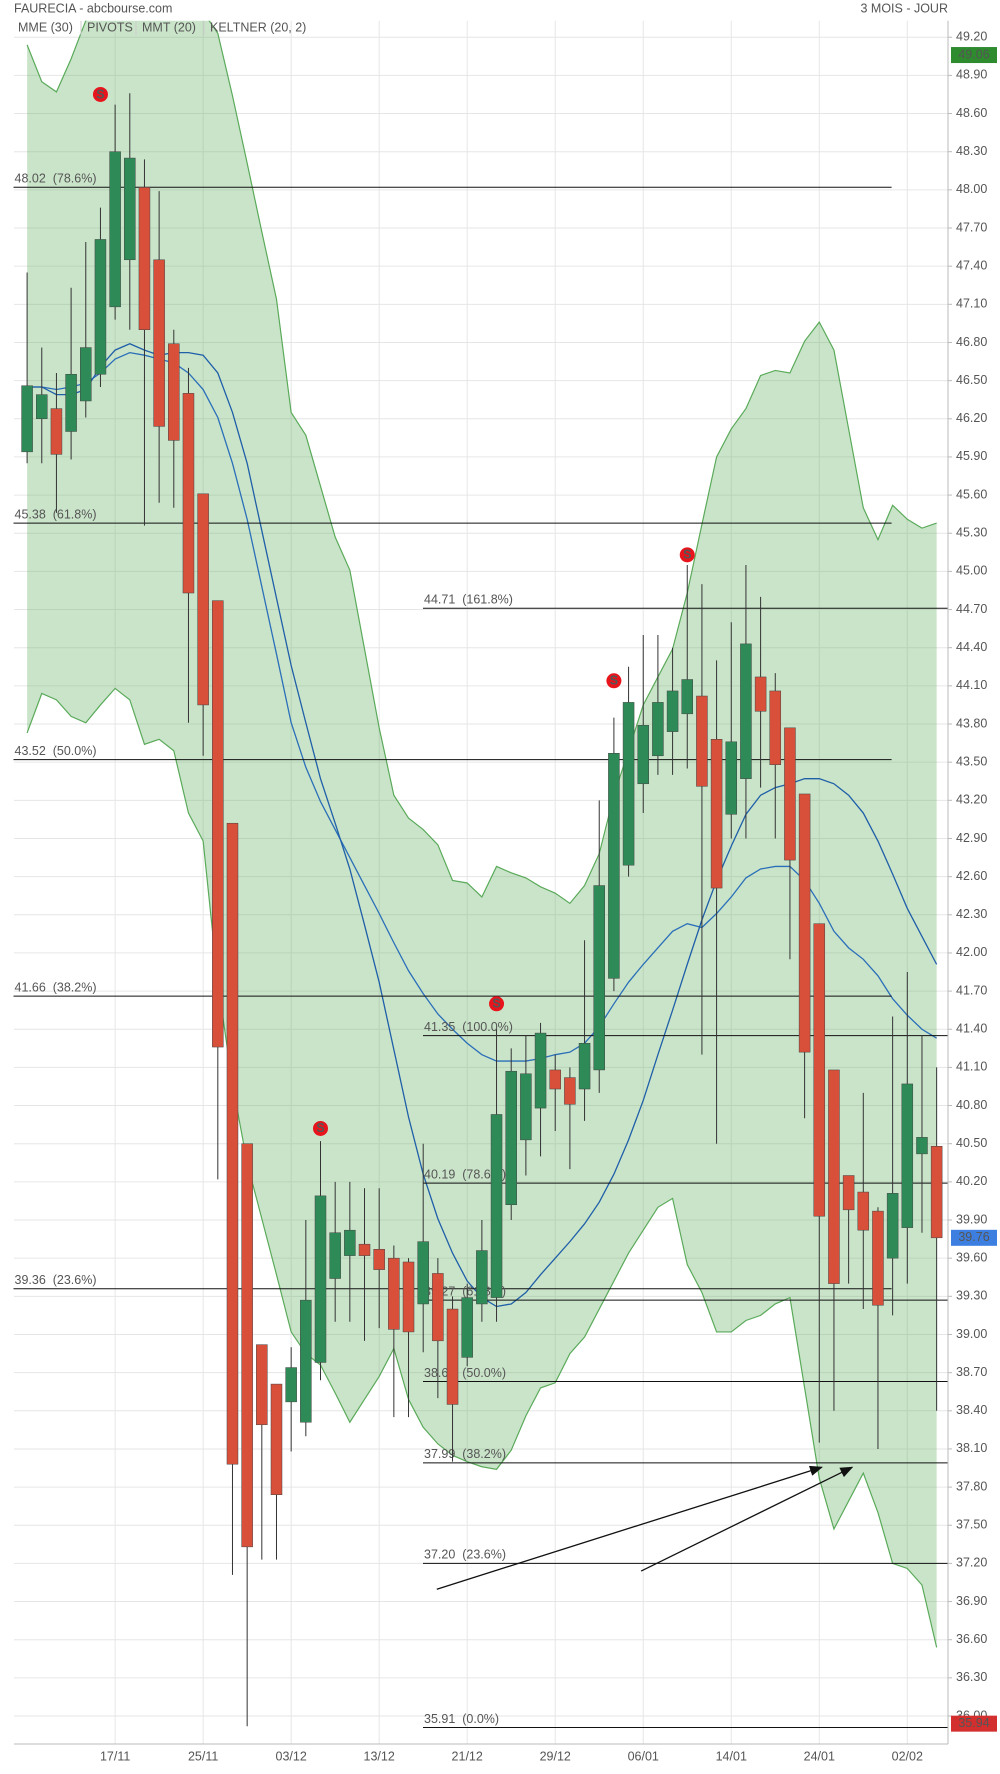  Describe the element at coordinates (468, 1027) in the screenshot. I see `fib-label: 41.35 (100.0%)` at that location.